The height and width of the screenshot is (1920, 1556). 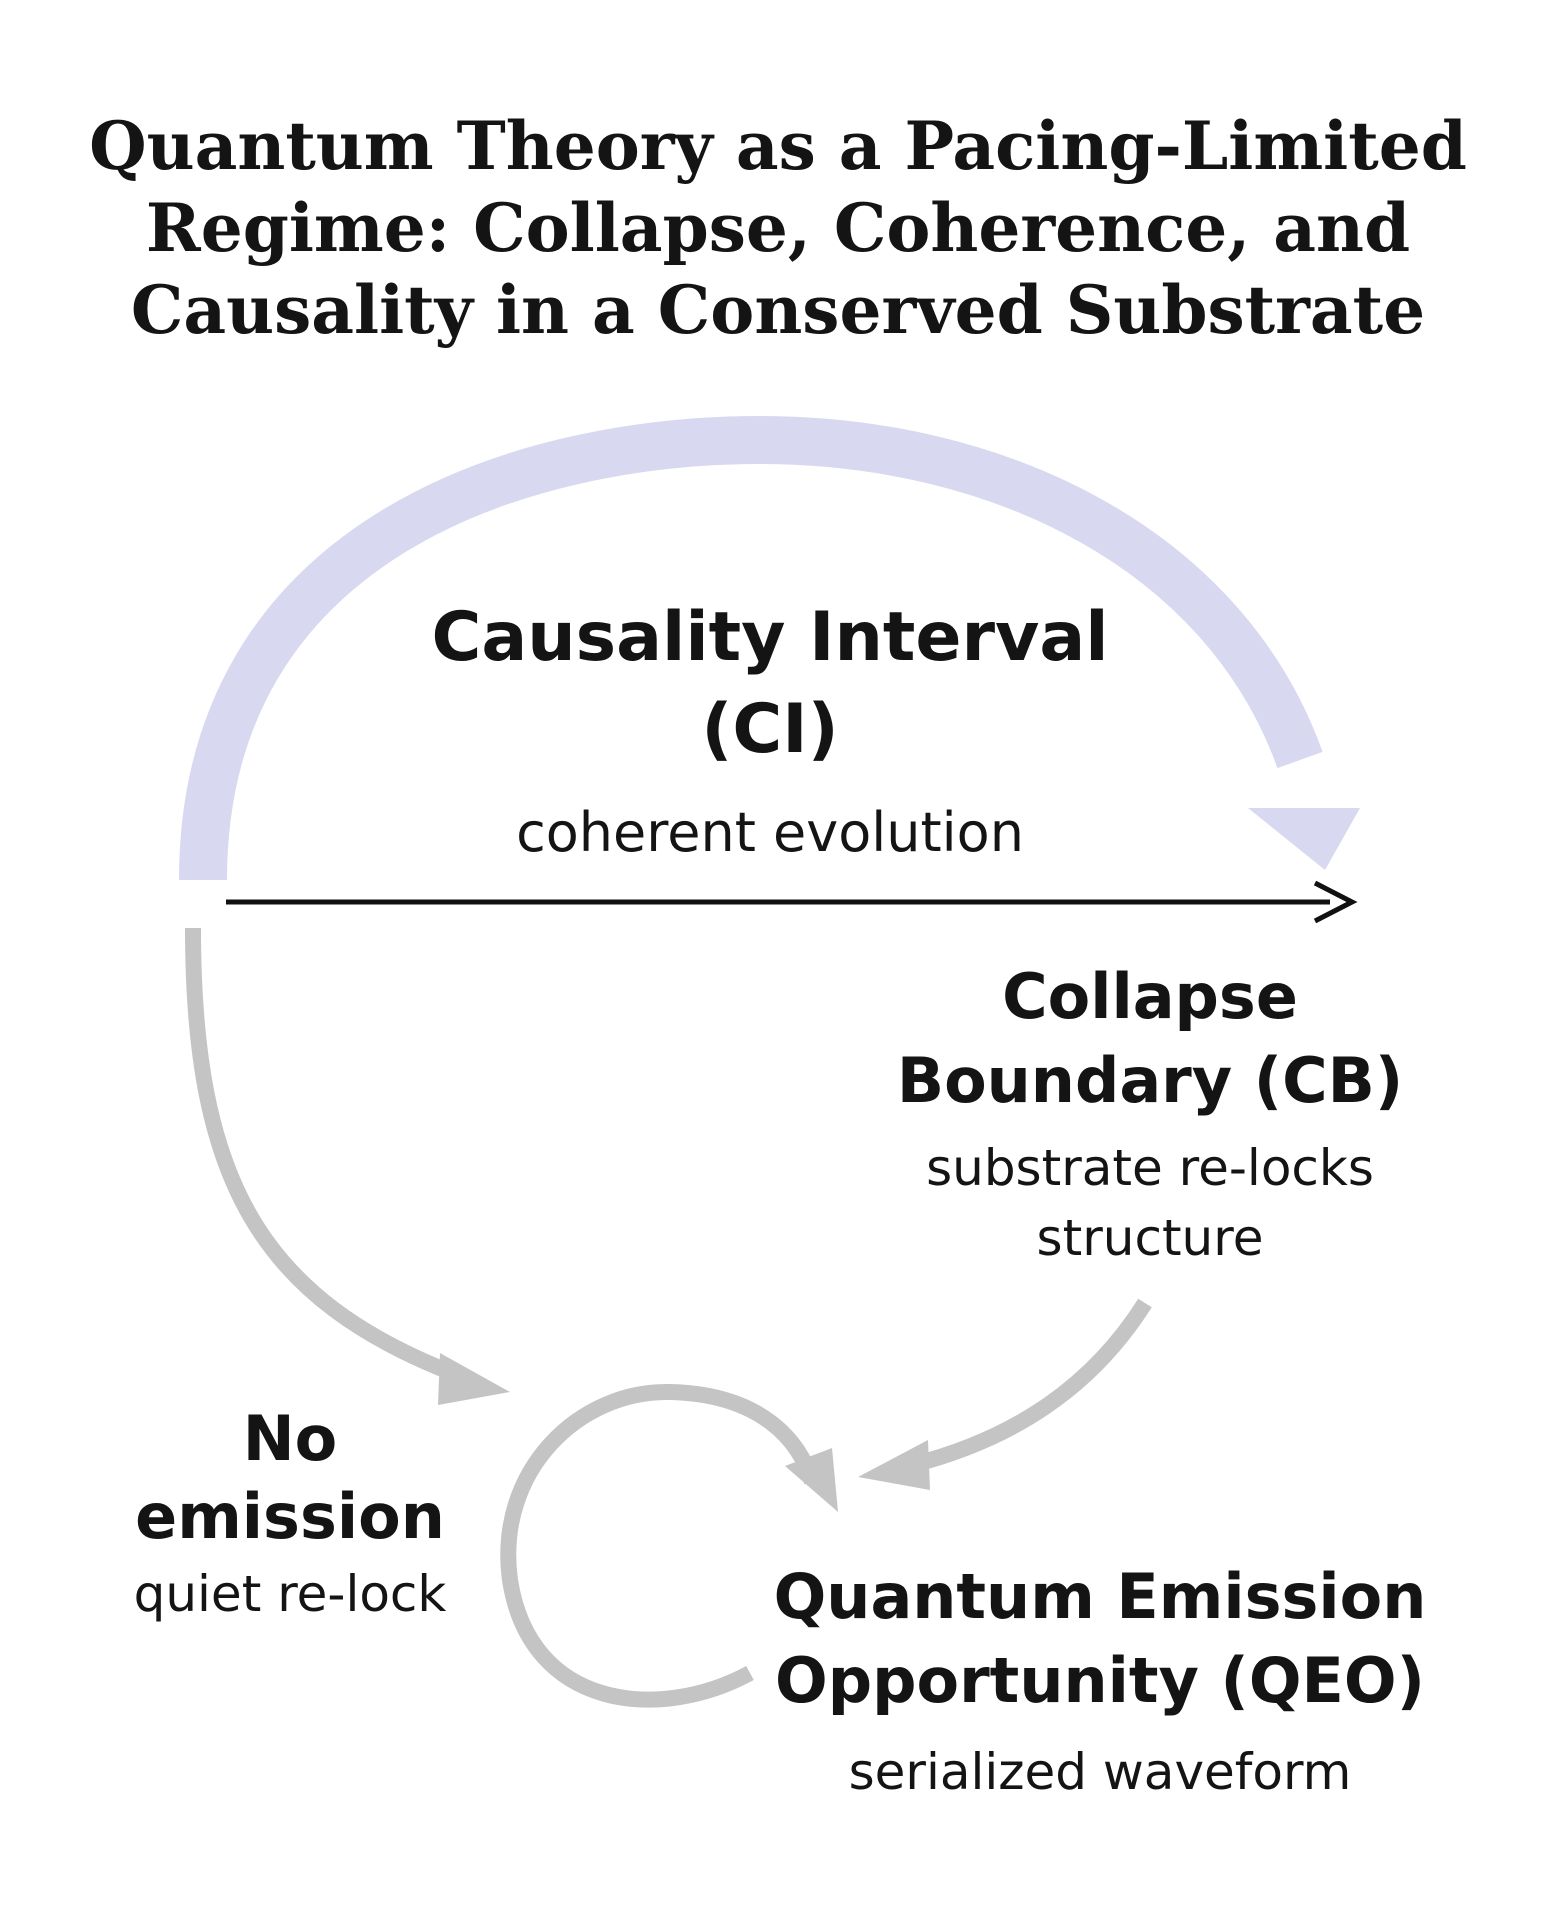 I want to click on qeo-name-2: Opportunity (QEO), so click(x=1100, y=1680).